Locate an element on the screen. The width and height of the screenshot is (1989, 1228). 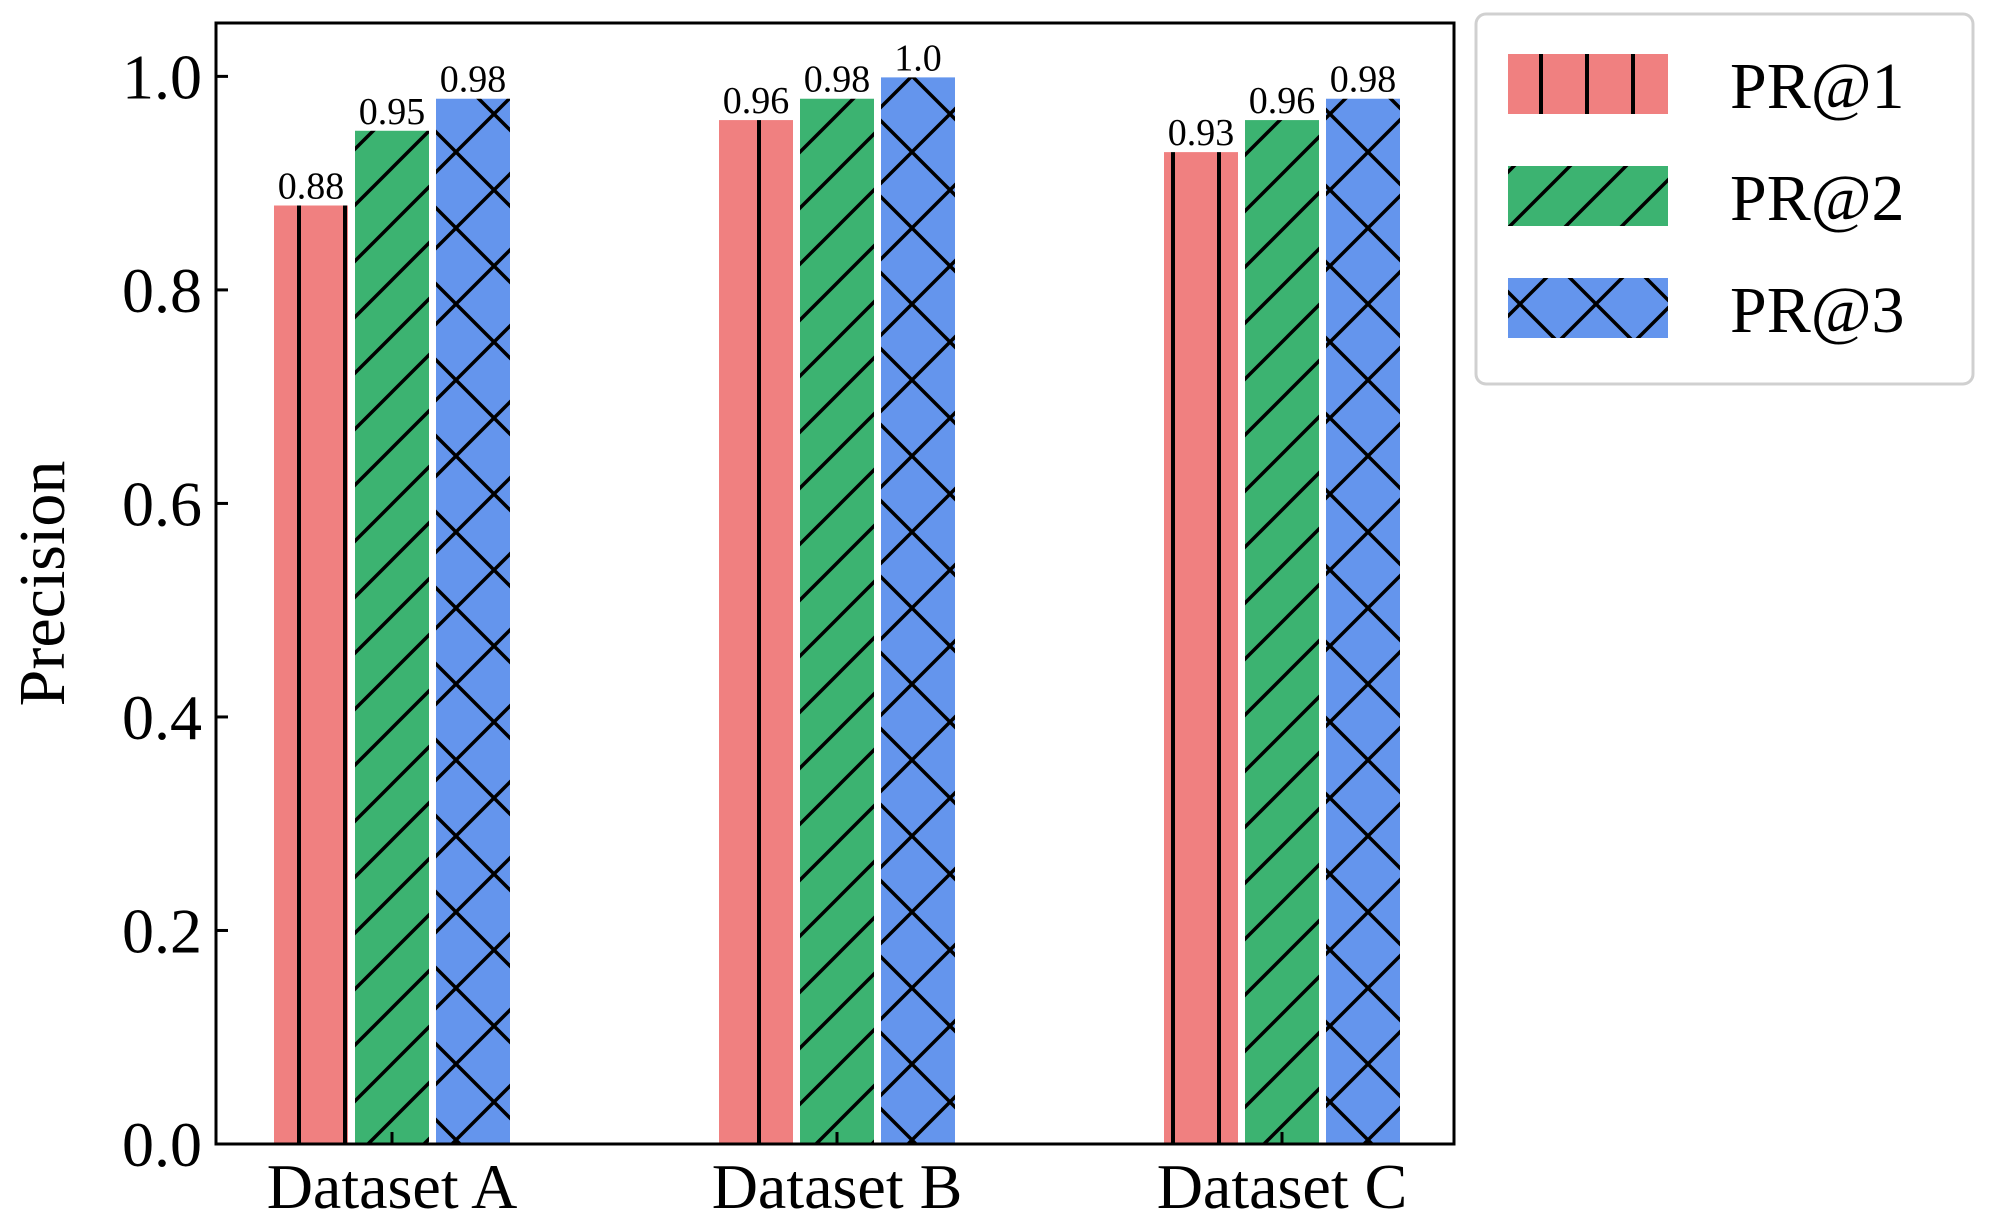
y-tick-label: 1.0 is located at coordinates (162, 76).